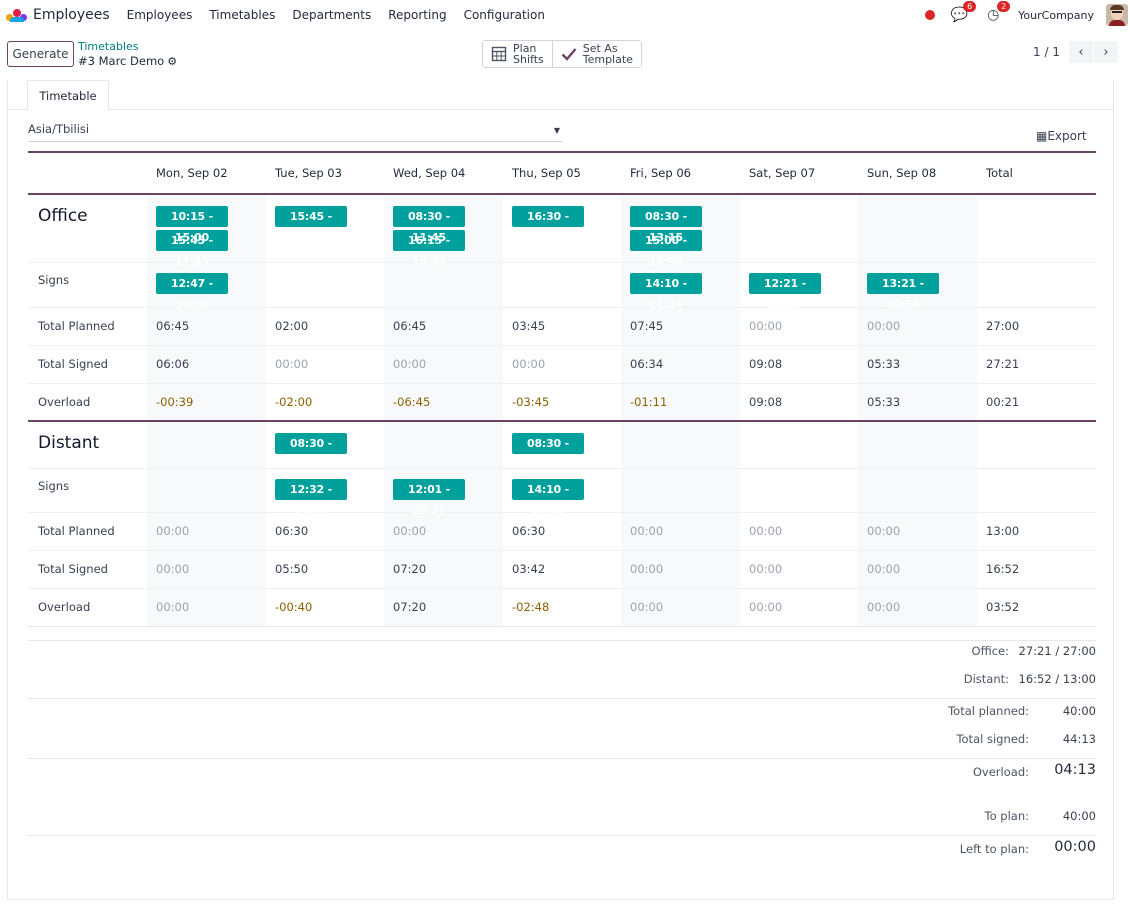 The height and width of the screenshot is (906, 1130). What do you see at coordinates (311, 497) in the screenshot?
I see `sign-chip: 12:32 - 19:22` at bounding box center [311, 497].